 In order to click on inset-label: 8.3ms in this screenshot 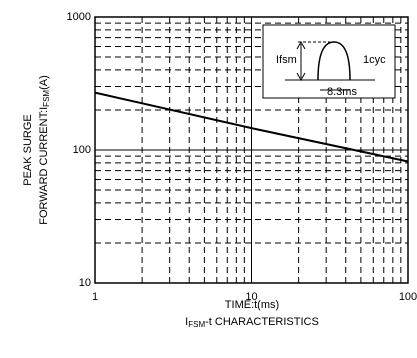, I will do `click(342, 92)`.